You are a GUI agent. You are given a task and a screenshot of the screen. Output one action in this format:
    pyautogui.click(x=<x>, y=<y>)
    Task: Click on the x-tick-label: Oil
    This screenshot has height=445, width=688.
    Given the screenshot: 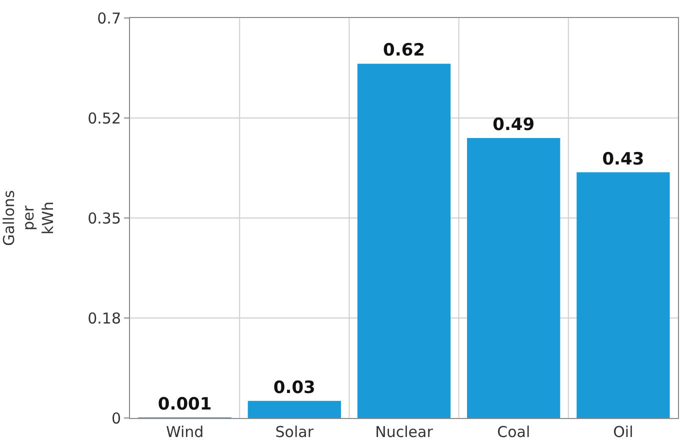 What is the action you would take?
    pyautogui.click(x=623, y=432)
    